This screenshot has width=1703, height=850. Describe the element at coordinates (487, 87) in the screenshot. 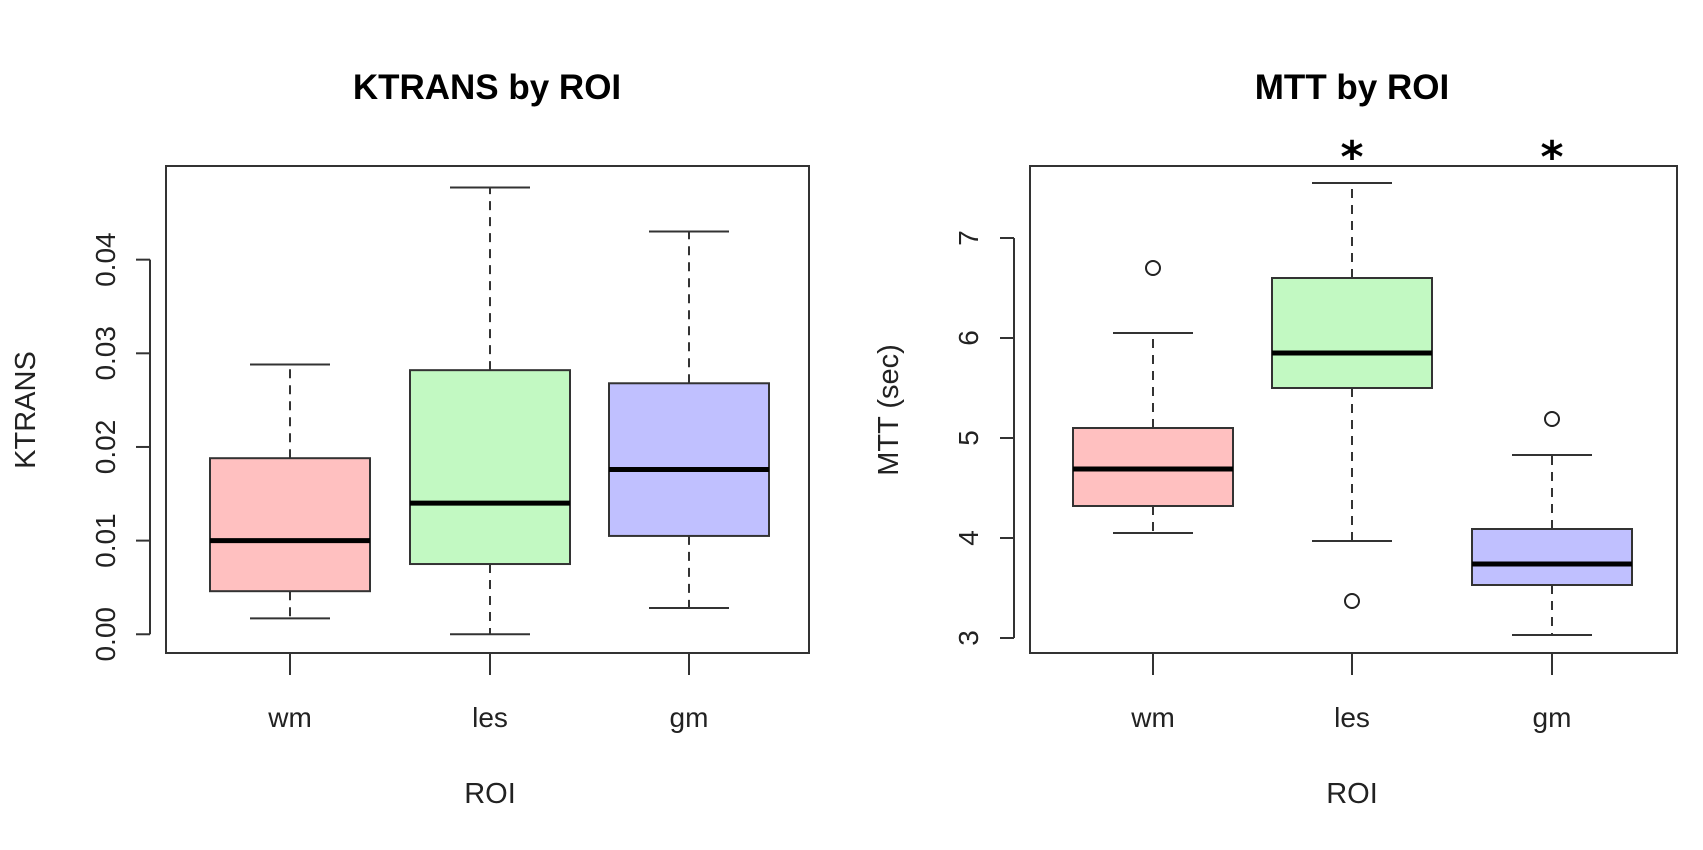

I see `chart-title: KTRANS by ROI` at that location.